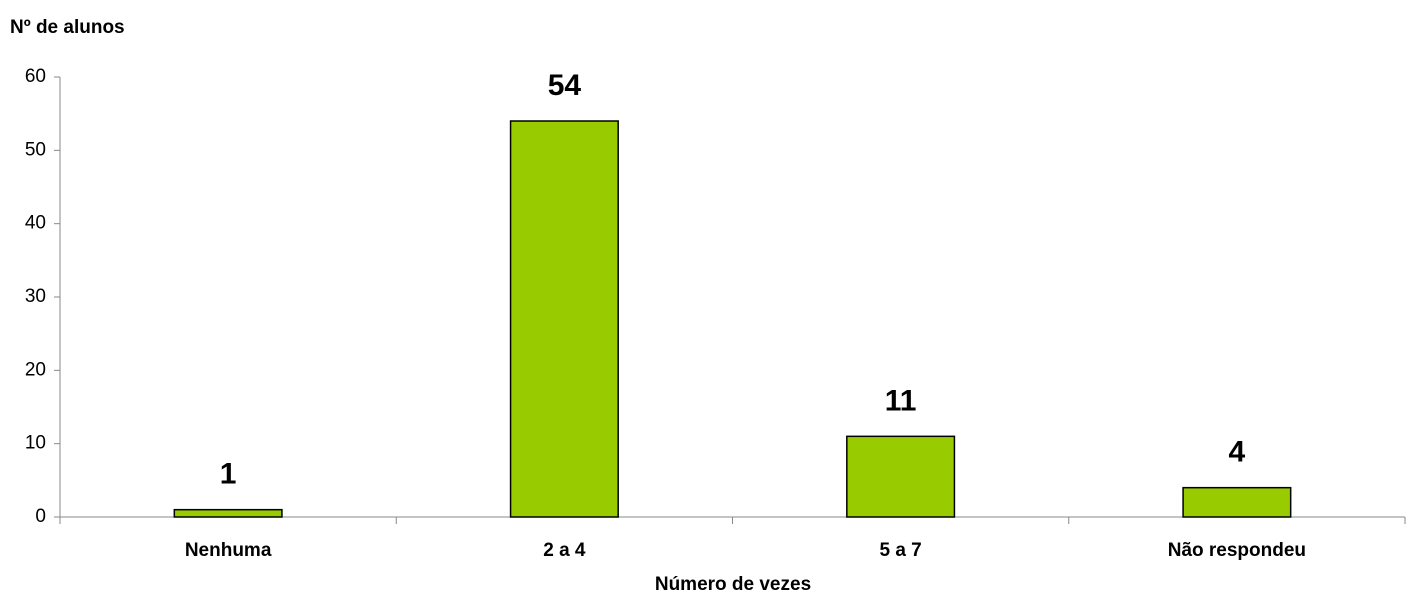 This screenshot has height=601, width=1408. Describe the element at coordinates (35, 296) in the screenshot. I see `y-tick-label: 30` at that location.